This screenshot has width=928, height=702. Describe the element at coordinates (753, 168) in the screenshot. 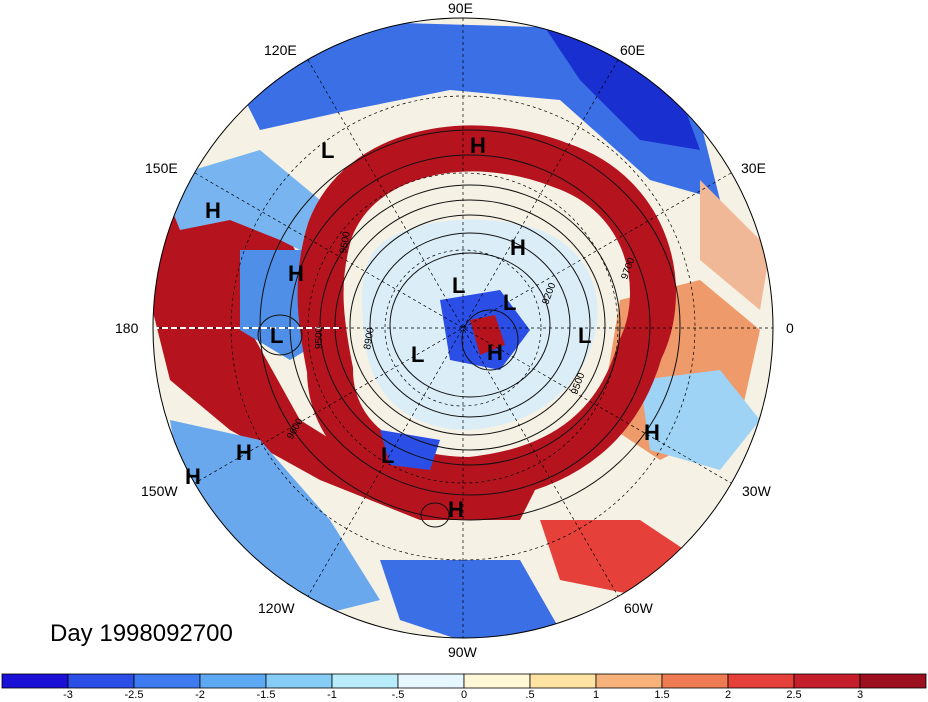

I see `lon-label-30e: 30E` at that location.